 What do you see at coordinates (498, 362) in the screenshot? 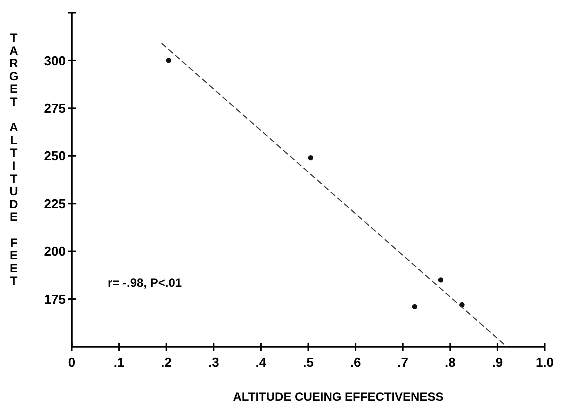
I see `x-tick-label: .9` at bounding box center [498, 362].